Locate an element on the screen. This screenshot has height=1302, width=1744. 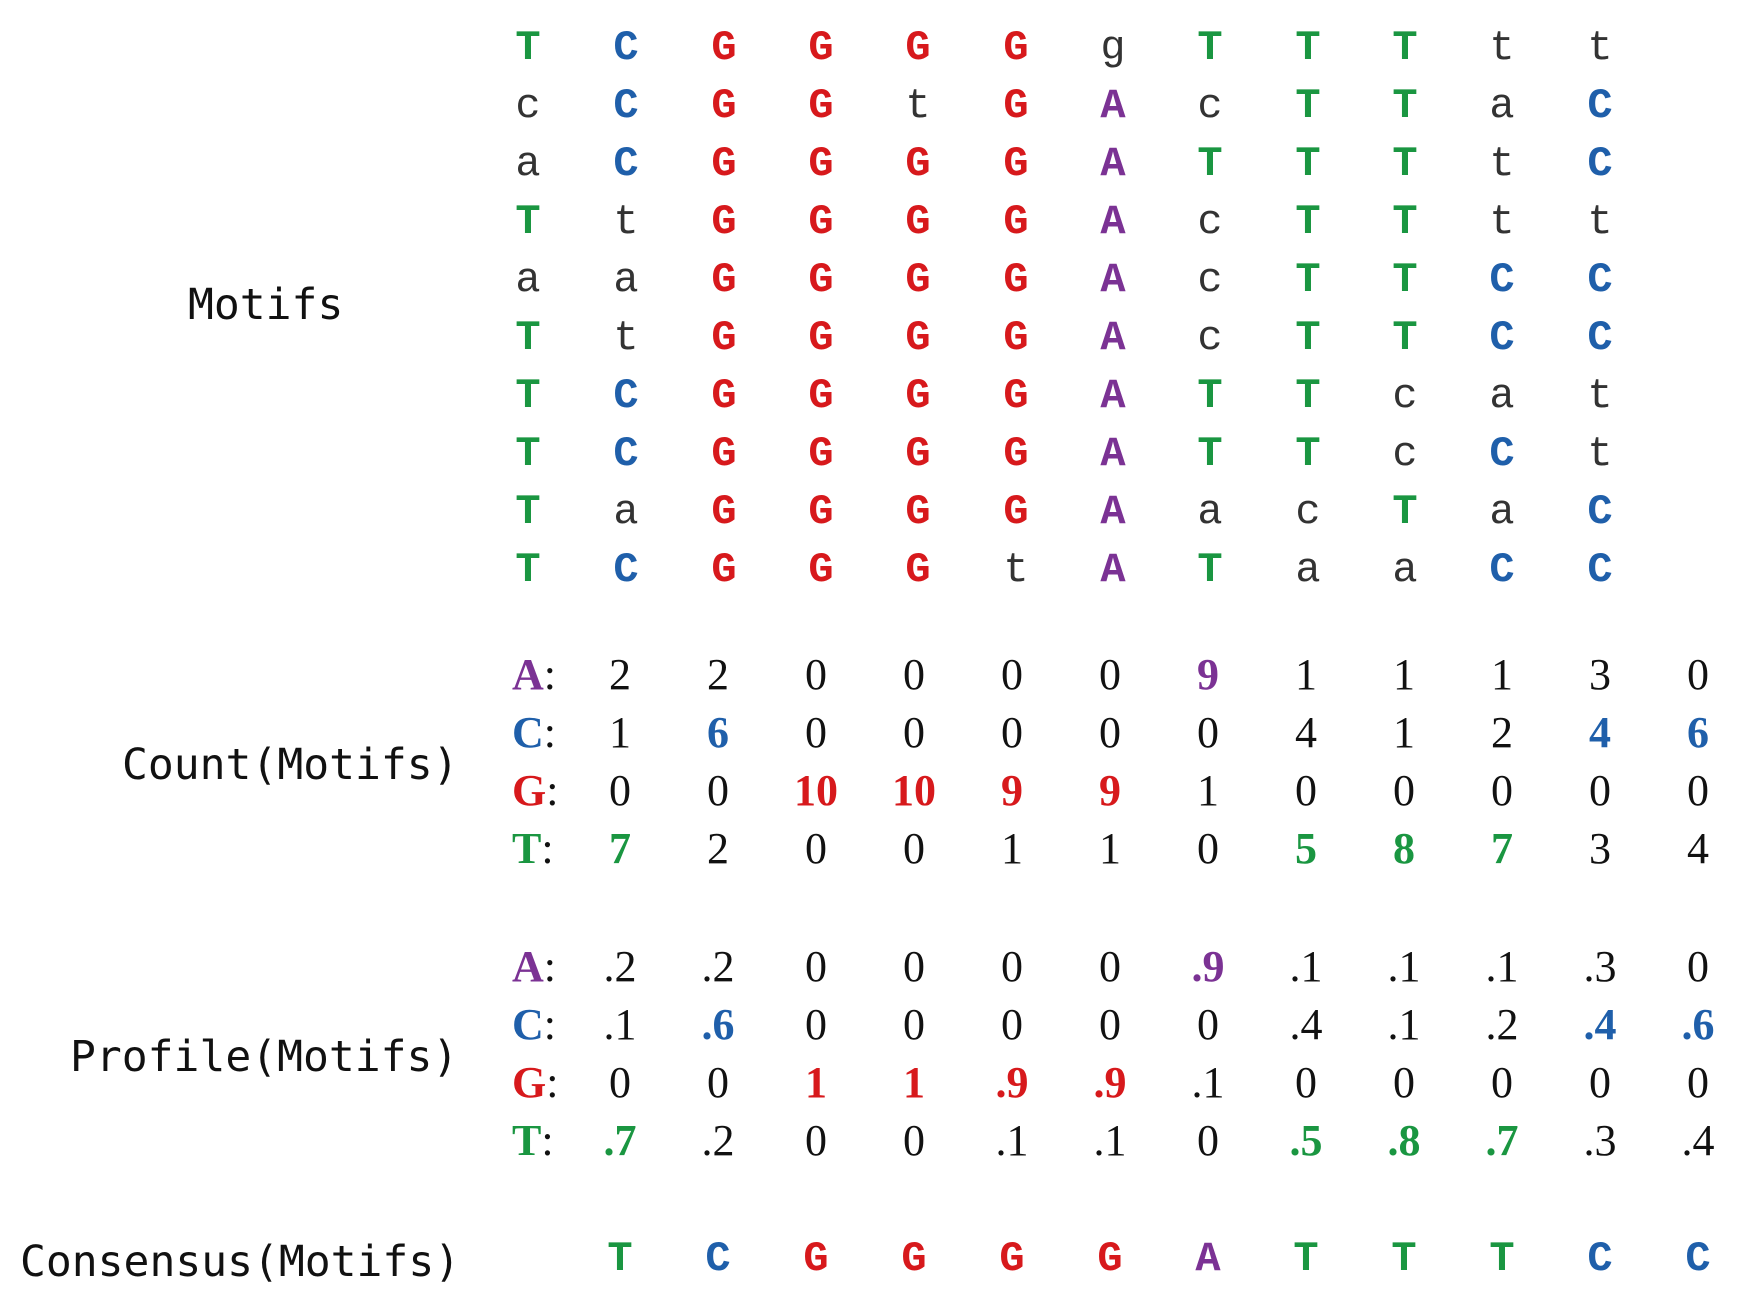
count-value: 4 is located at coordinates (1306, 732).